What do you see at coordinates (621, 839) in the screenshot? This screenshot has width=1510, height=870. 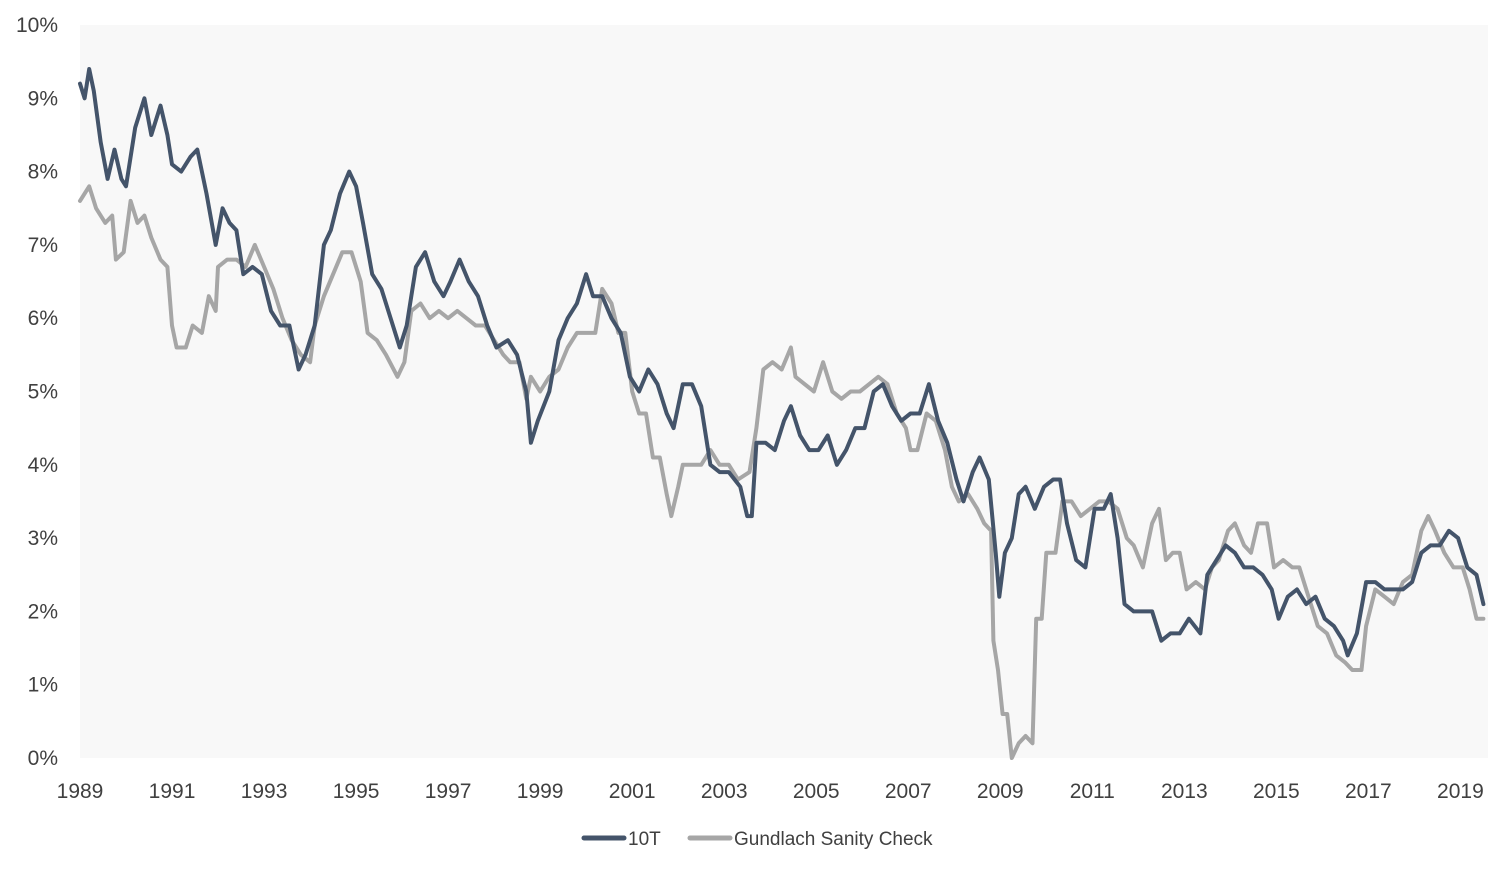 I see `legend-item: 10T` at bounding box center [621, 839].